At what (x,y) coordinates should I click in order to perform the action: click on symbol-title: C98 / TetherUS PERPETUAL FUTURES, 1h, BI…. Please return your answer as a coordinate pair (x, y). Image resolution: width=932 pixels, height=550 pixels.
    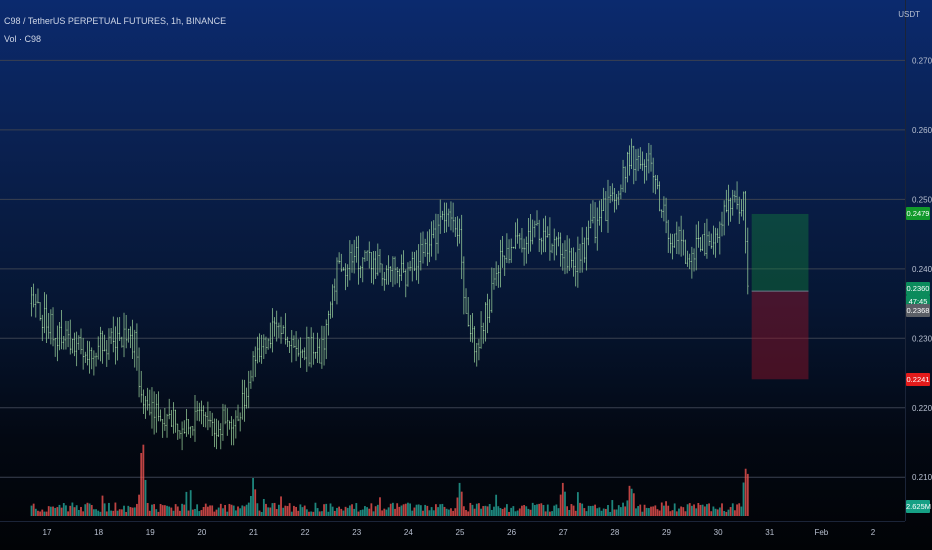
    Looking at the image, I should click on (115, 21).